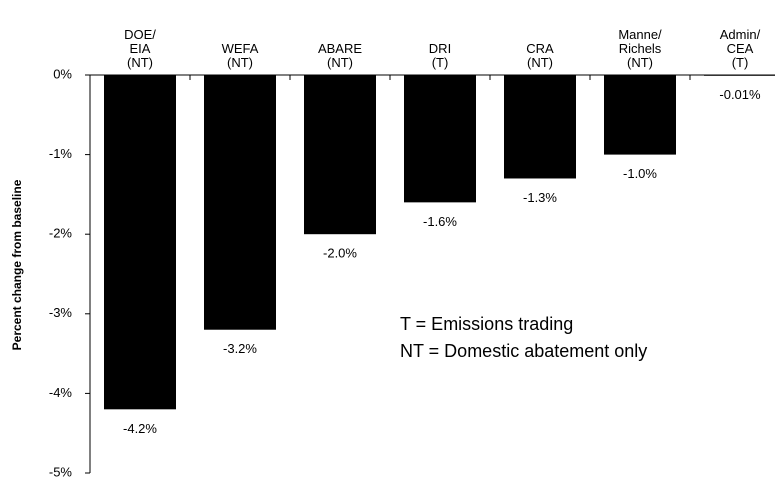 The image size is (775, 478). Describe the element at coordinates (740, 48) in the screenshot. I see `category-label: Admin/ CEA (T)` at that location.